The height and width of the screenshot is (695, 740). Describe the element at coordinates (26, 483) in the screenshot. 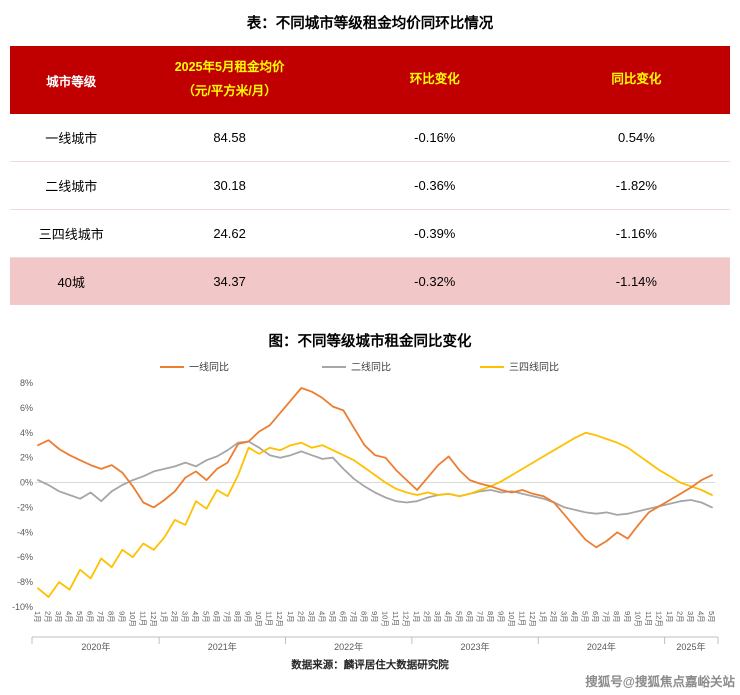

I see `svg-text: 0%` at that location.